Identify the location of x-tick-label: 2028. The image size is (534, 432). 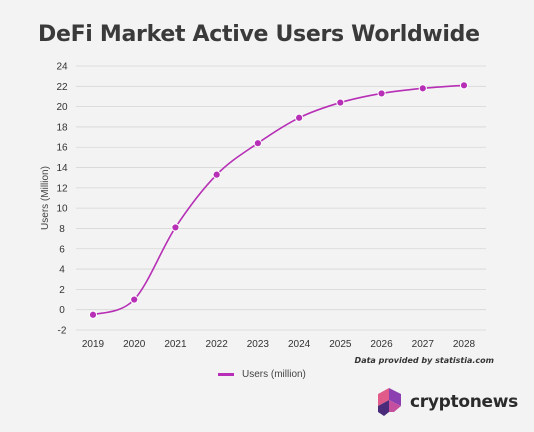
(464, 344).